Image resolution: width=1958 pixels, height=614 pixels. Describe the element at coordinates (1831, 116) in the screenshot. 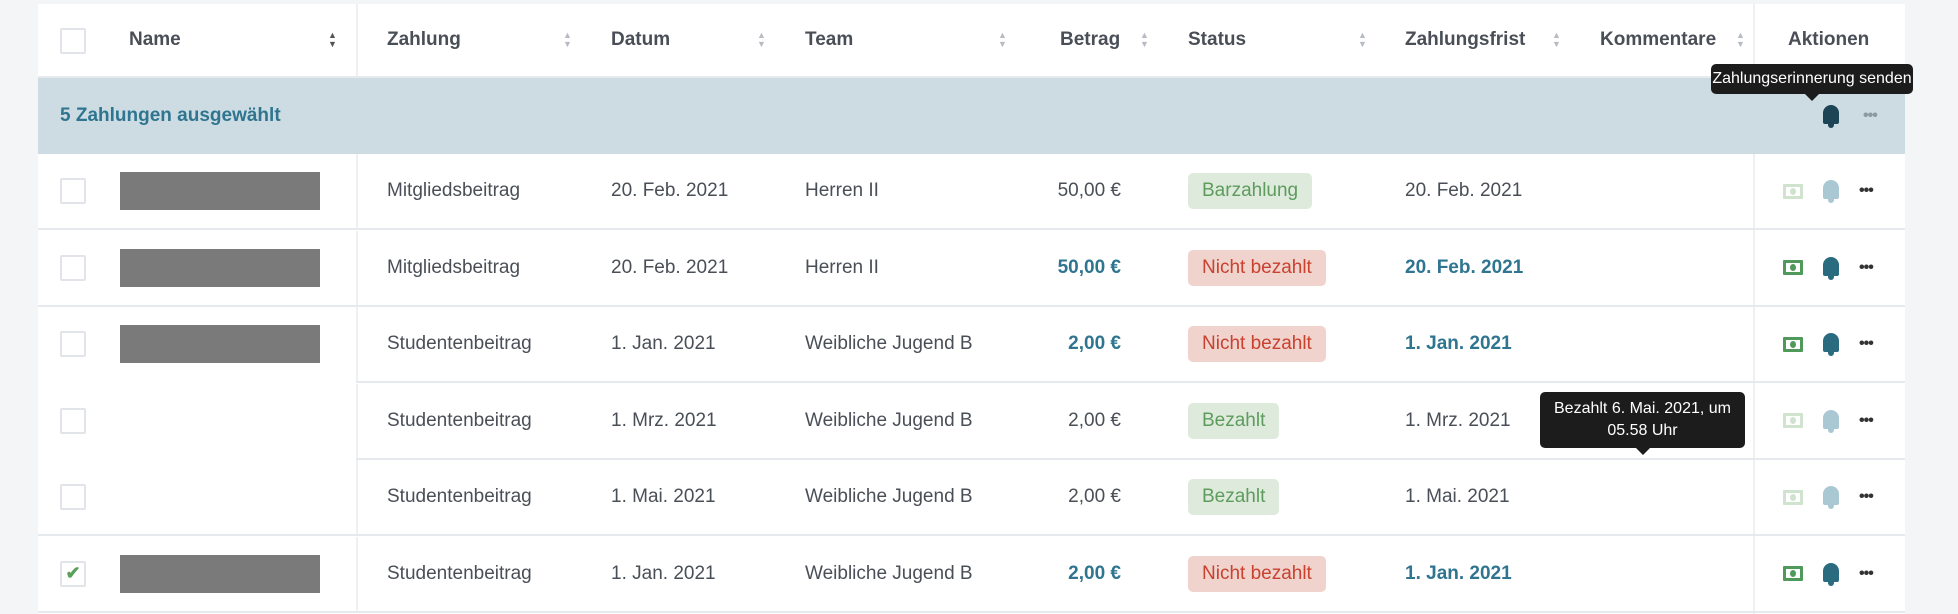

I see `bulk-reminder-bell-icon` at that location.